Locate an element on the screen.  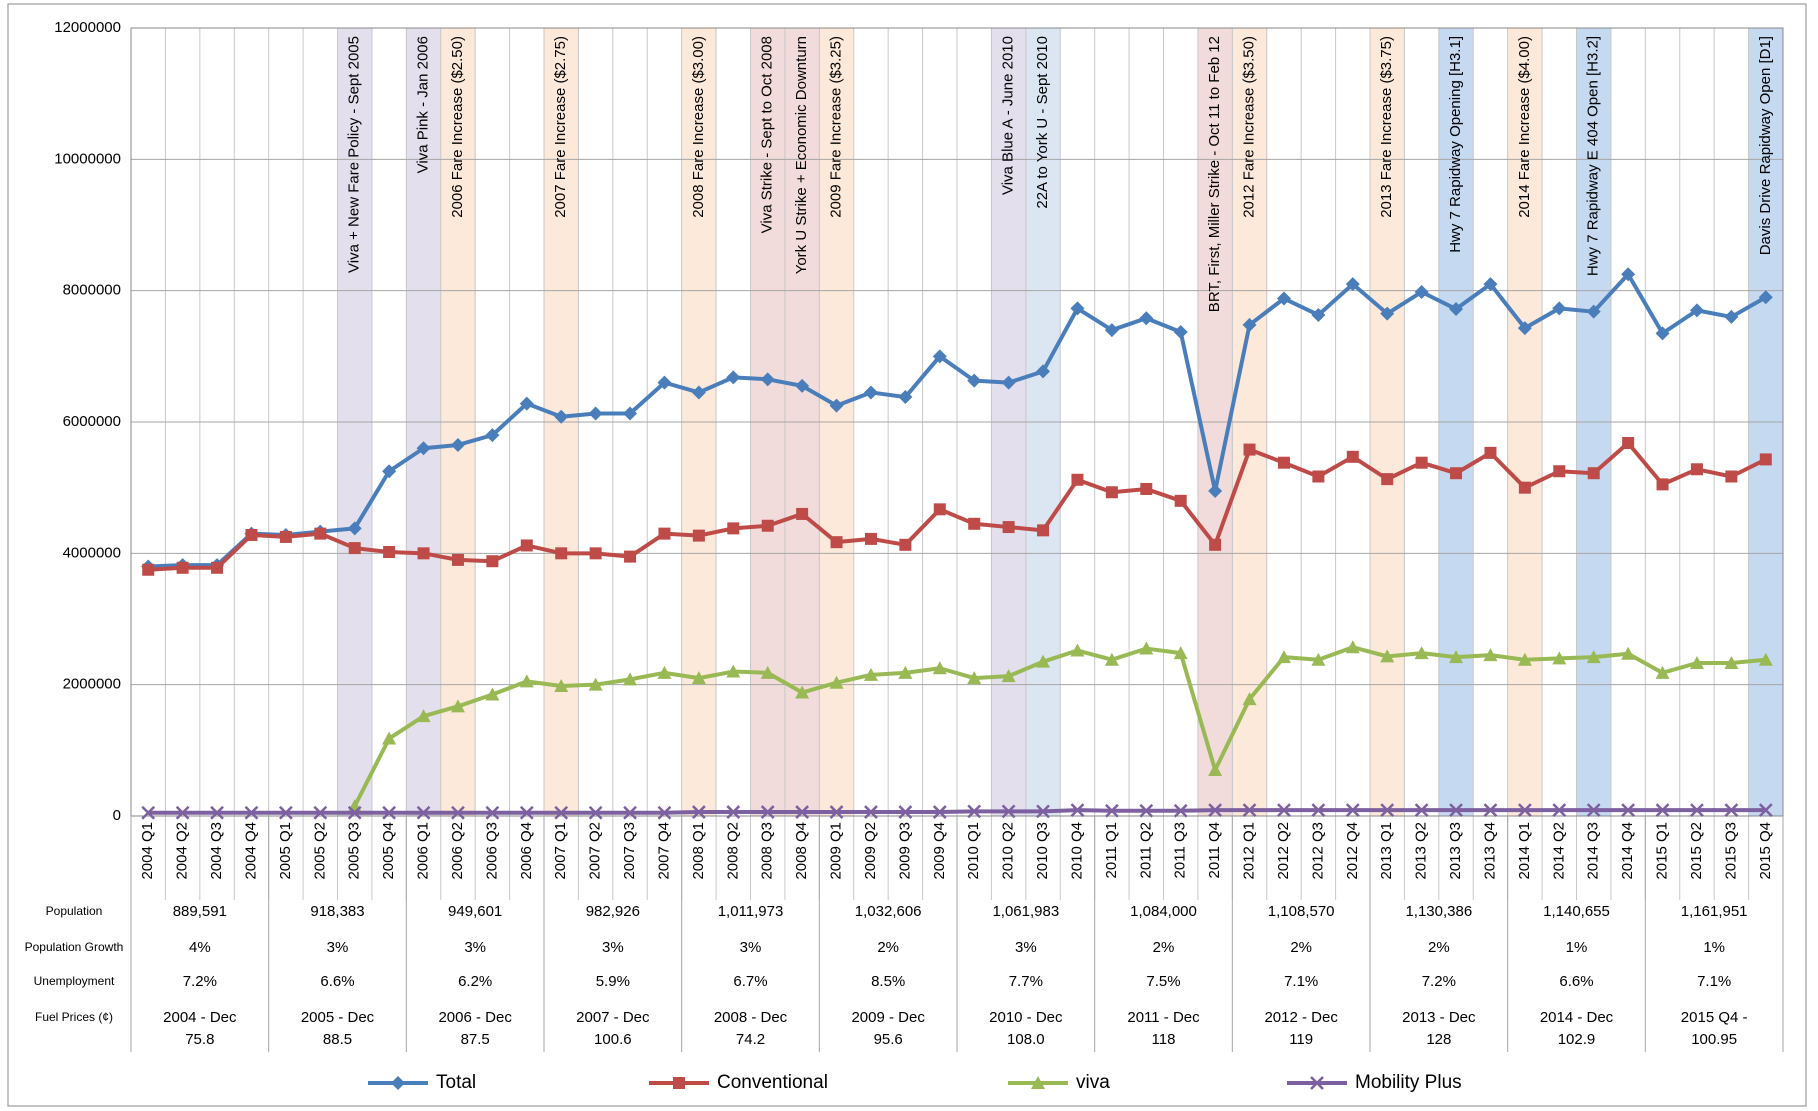
x-tick-label: 2010 Q1 is located at coordinates (973, 851).